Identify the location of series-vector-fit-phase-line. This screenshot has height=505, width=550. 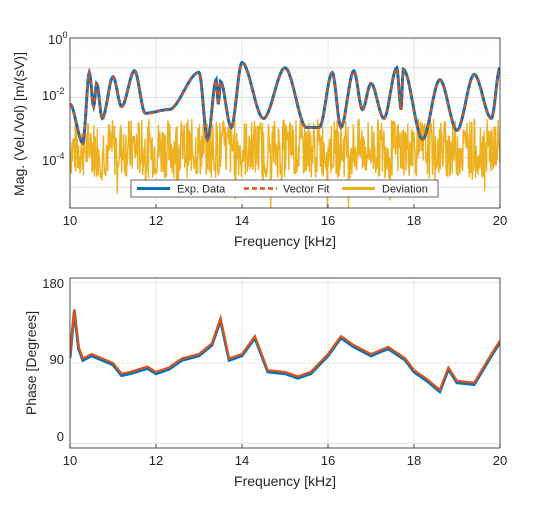
(285, 350).